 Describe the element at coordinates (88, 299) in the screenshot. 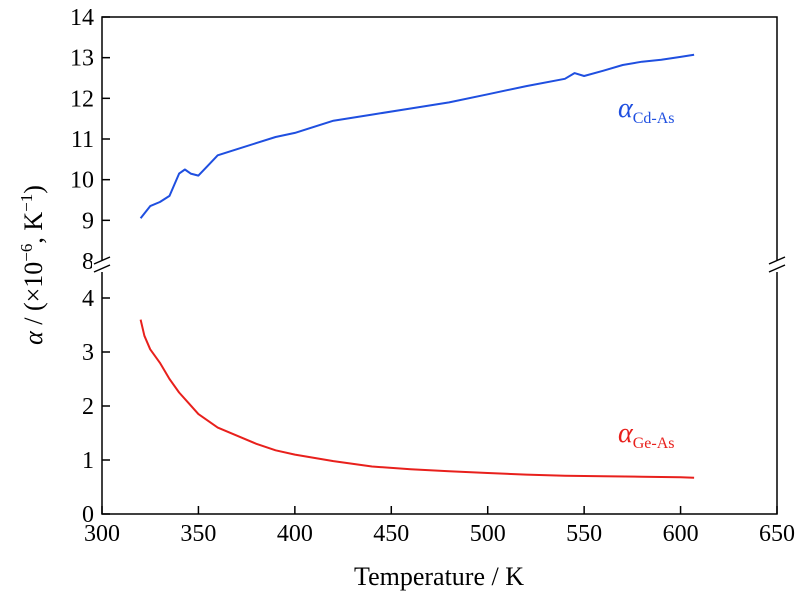

I see `y-tick-label-lower: 4` at that location.